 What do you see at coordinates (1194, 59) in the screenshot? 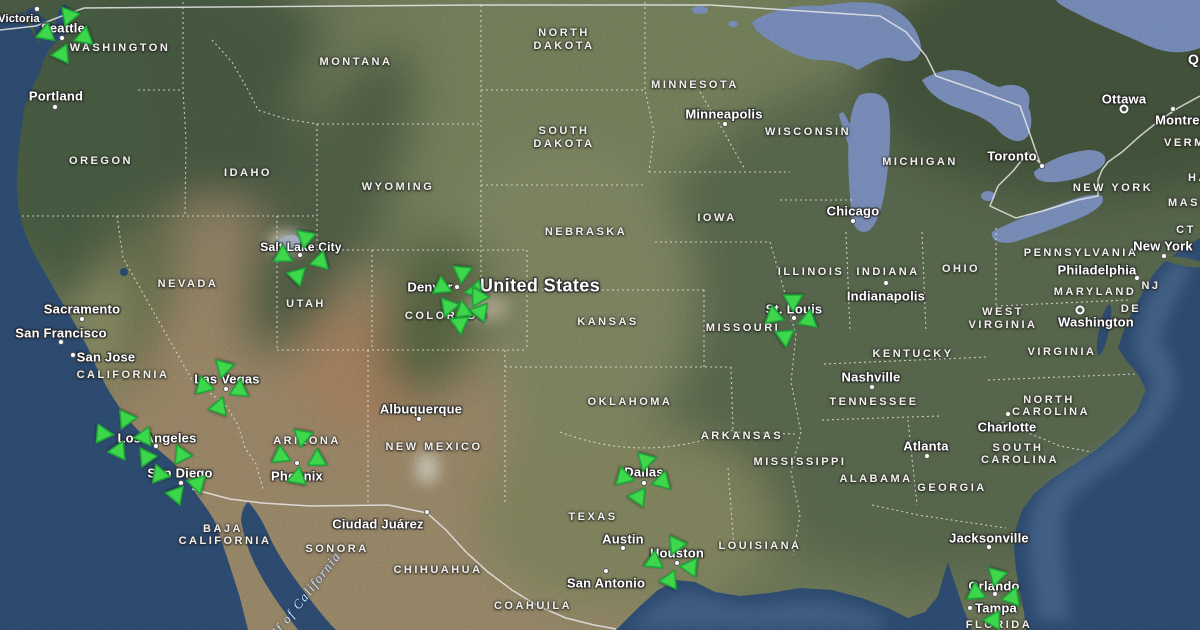
I see `city-label: Québec` at bounding box center [1194, 59].